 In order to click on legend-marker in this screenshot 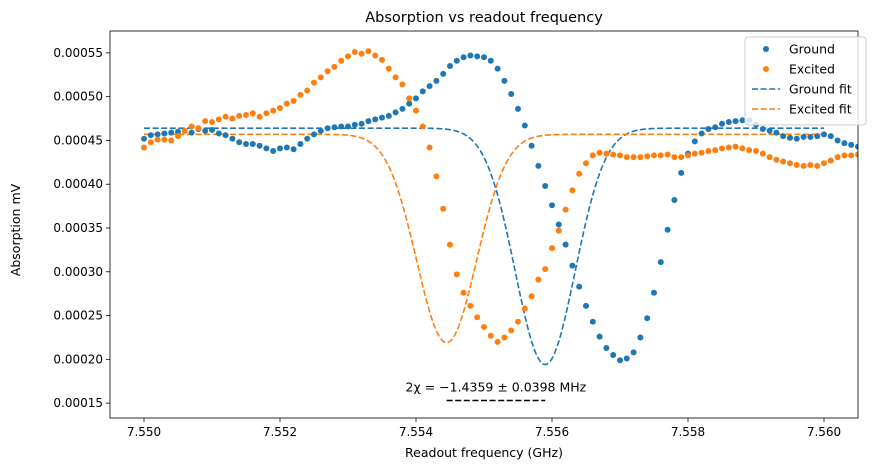, I will do `click(766, 49)`.